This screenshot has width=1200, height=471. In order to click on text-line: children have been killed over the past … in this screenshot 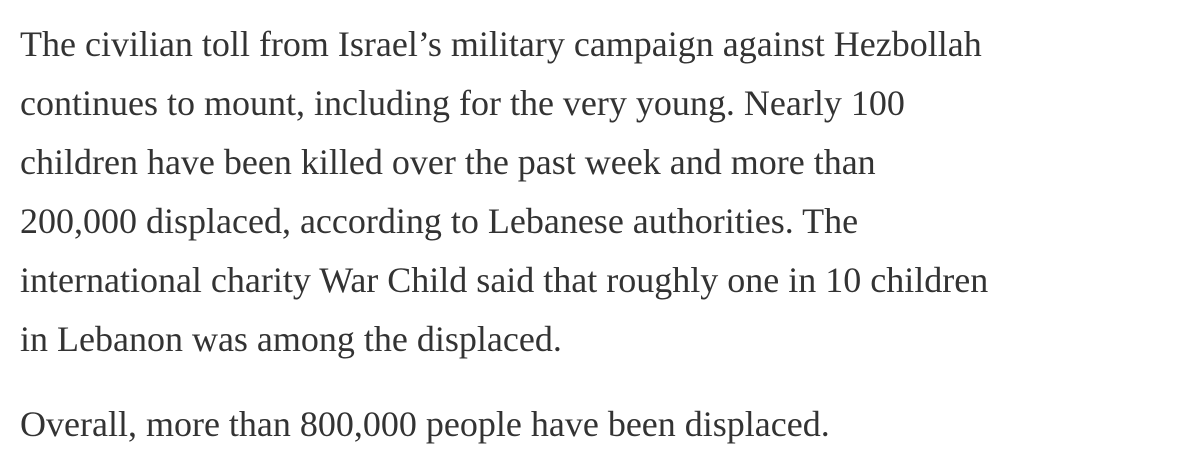, I will do `click(448, 162)`.